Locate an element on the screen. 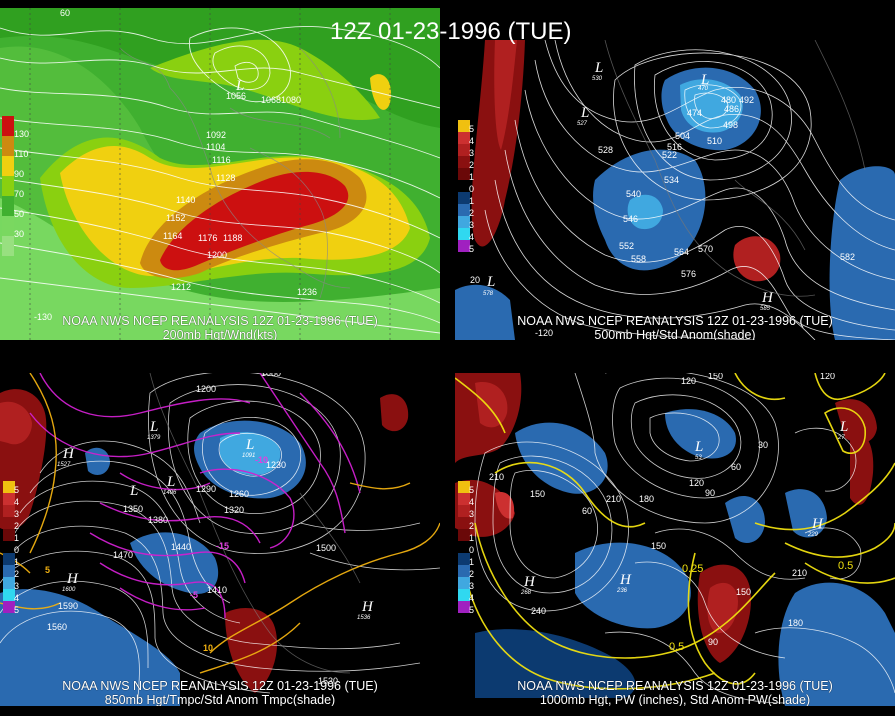 Image resolution: width=895 pixels, height=716 pixels. contour-label: 1176 is located at coordinates (207, 238).